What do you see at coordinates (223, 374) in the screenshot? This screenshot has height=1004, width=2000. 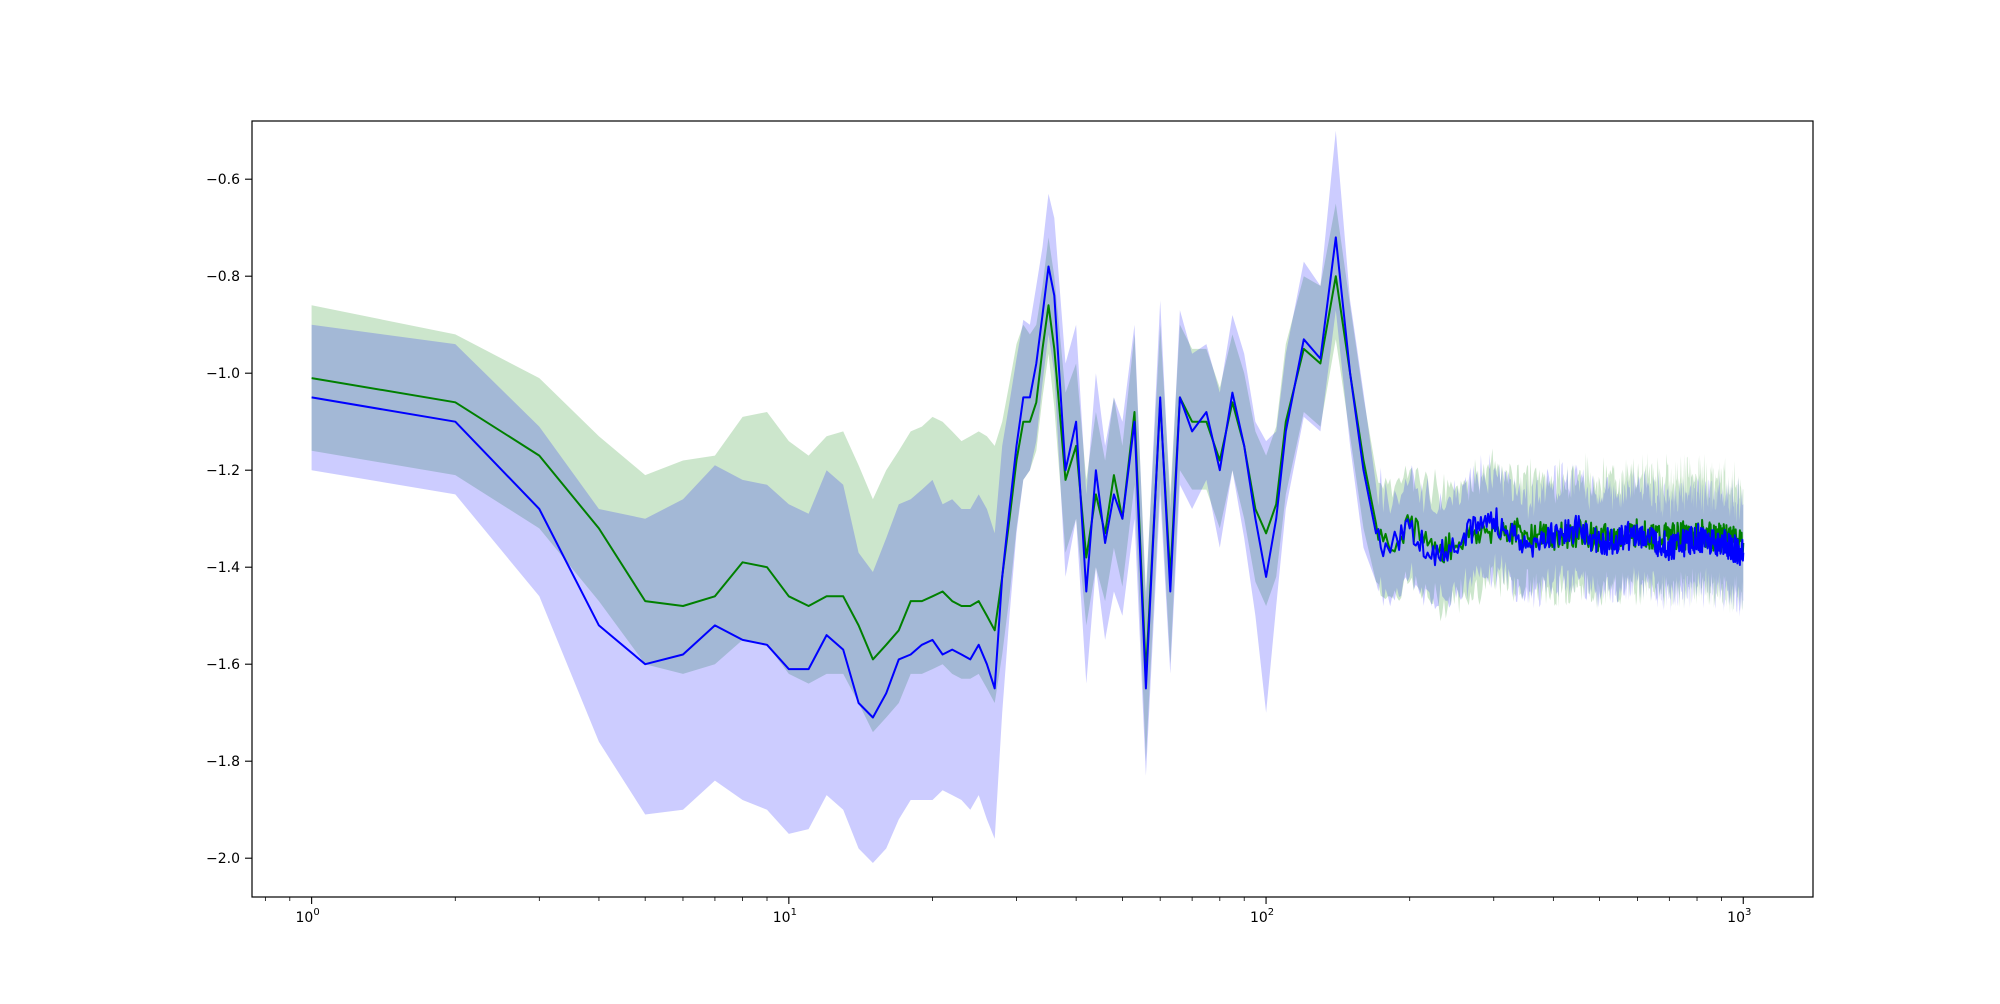 I see `y-tick-label: −1.0` at bounding box center [223, 374].